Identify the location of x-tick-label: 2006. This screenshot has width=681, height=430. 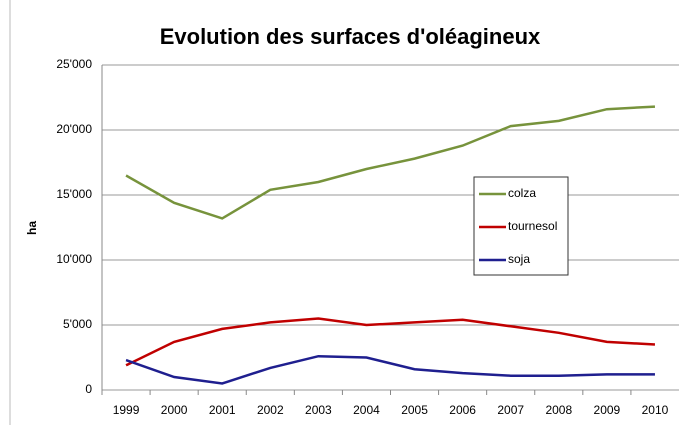
(462, 410).